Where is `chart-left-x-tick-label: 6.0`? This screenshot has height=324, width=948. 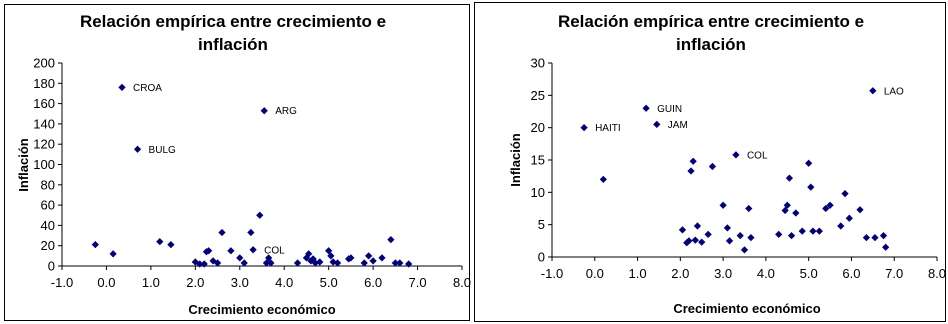 chart-left-x-tick-label: 6.0 is located at coordinates (373, 282).